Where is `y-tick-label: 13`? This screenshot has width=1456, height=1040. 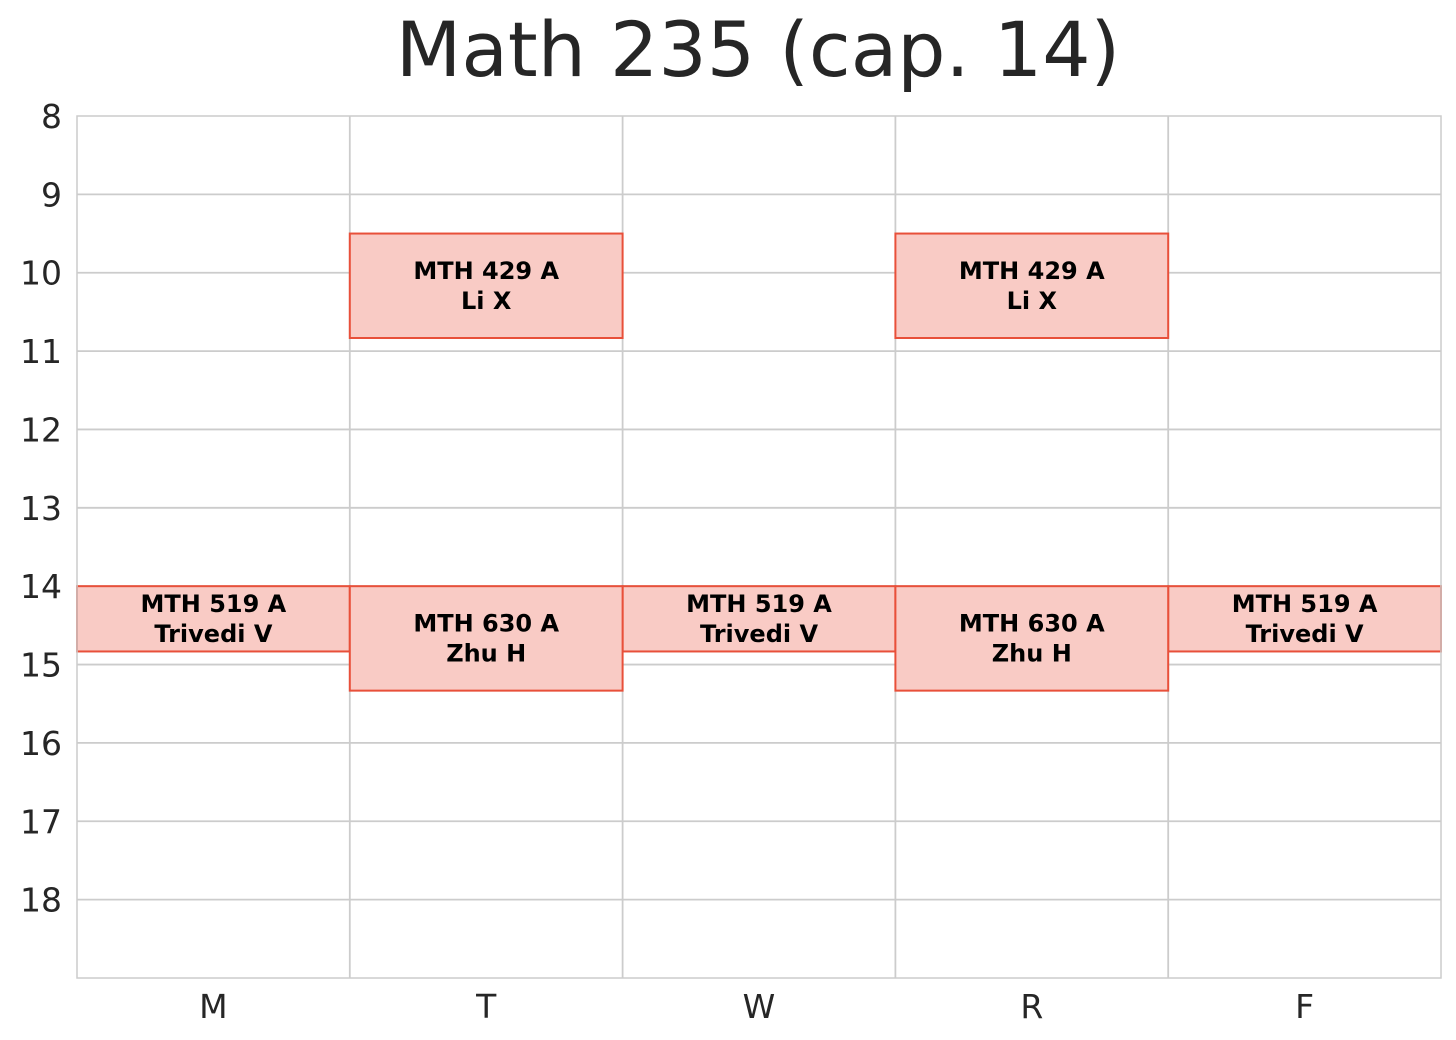 y-tick-label: 13 is located at coordinates (41, 508).